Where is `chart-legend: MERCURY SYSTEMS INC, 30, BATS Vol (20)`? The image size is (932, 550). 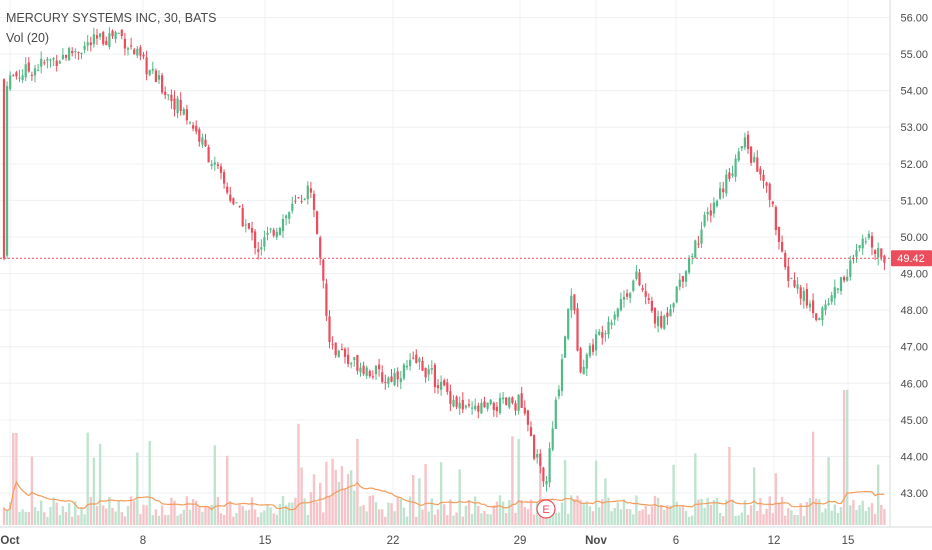 chart-legend: MERCURY SYSTEMS INC, 30, BATS Vol (20) is located at coordinates (111, 28).